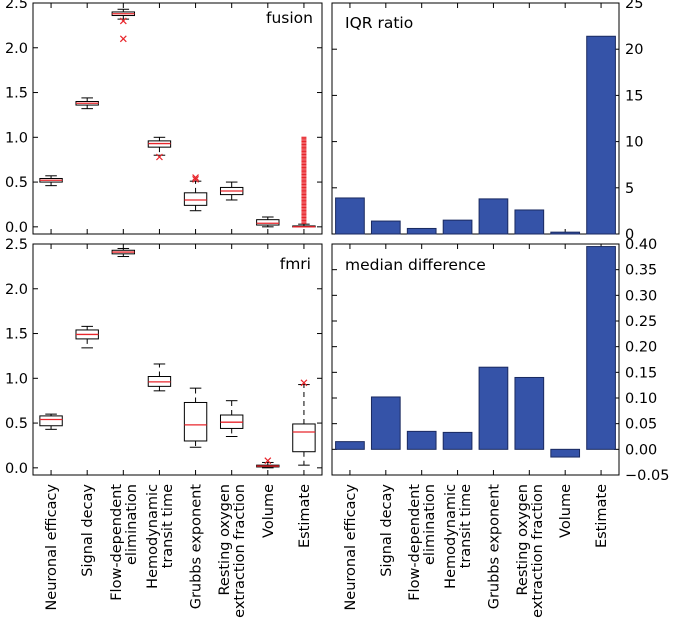 The image size is (679, 631). Describe the element at coordinates (415, 265) in the screenshot. I see `panel-title: median difference` at that location.